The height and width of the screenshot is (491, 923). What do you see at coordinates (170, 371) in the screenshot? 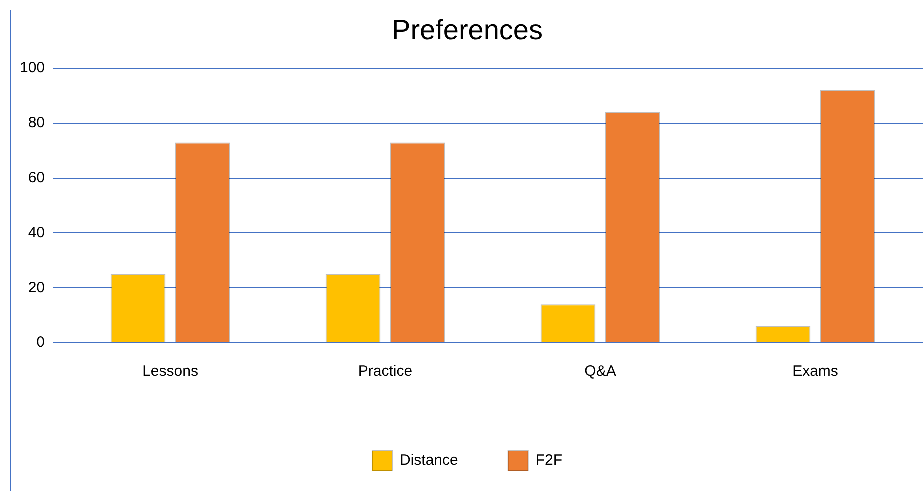
I see `x-tick-label: Lessons` at bounding box center [170, 371].